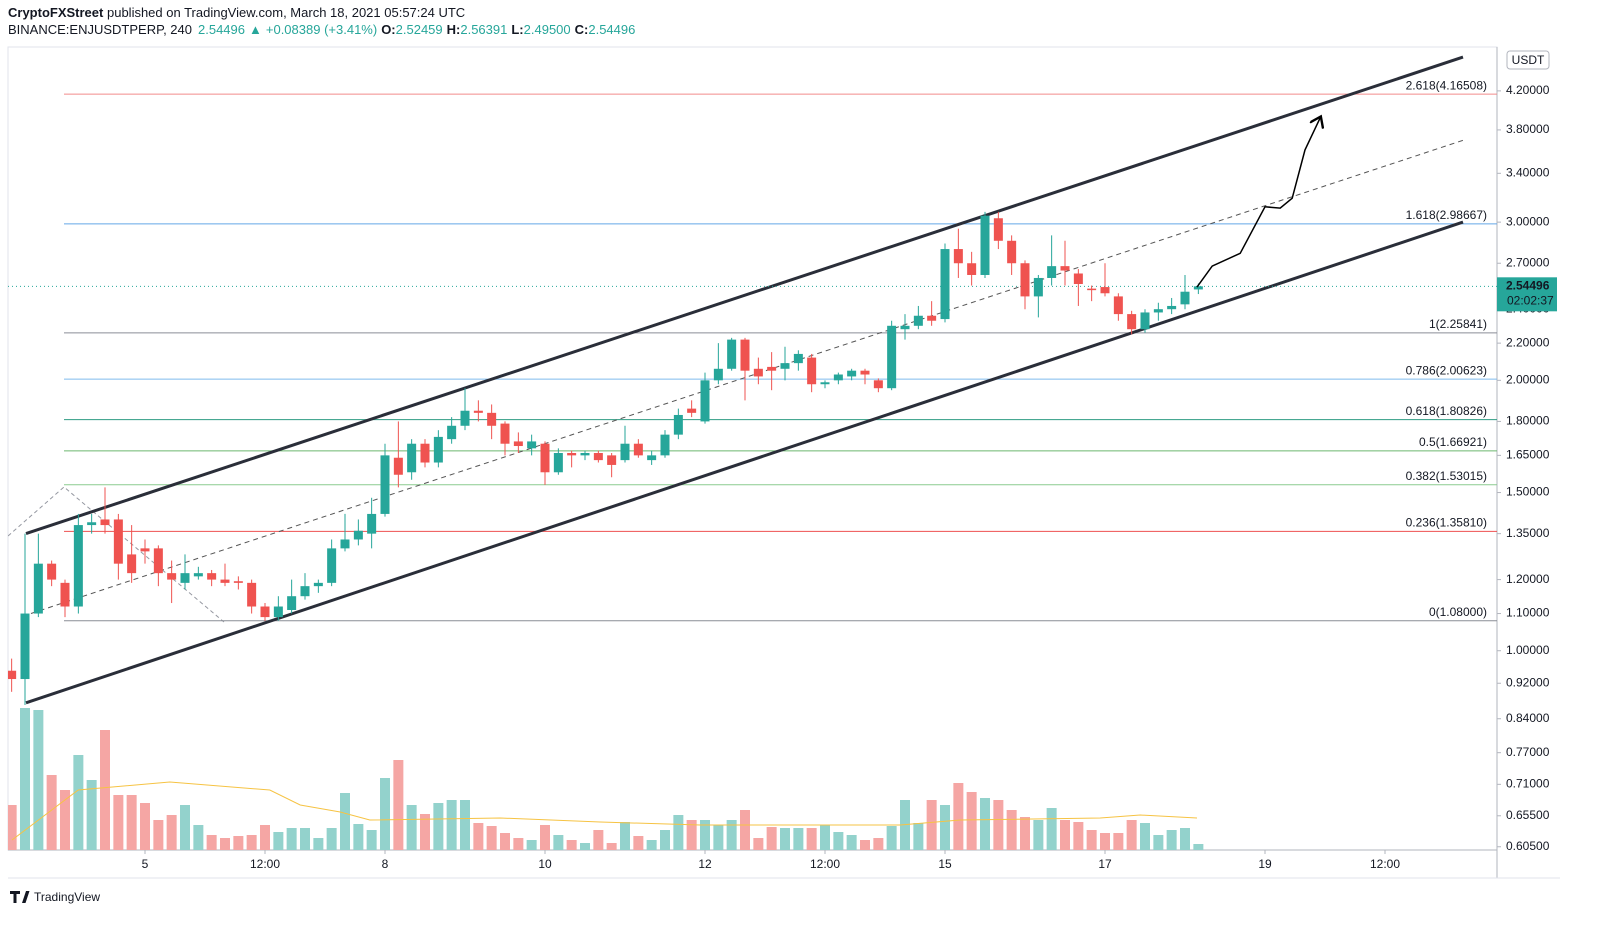 The height and width of the screenshot is (936, 1600). Describe the element at coordinates (1458, 612) in the screenshot. I see `fib-label: 0(1.08000)` at that location.